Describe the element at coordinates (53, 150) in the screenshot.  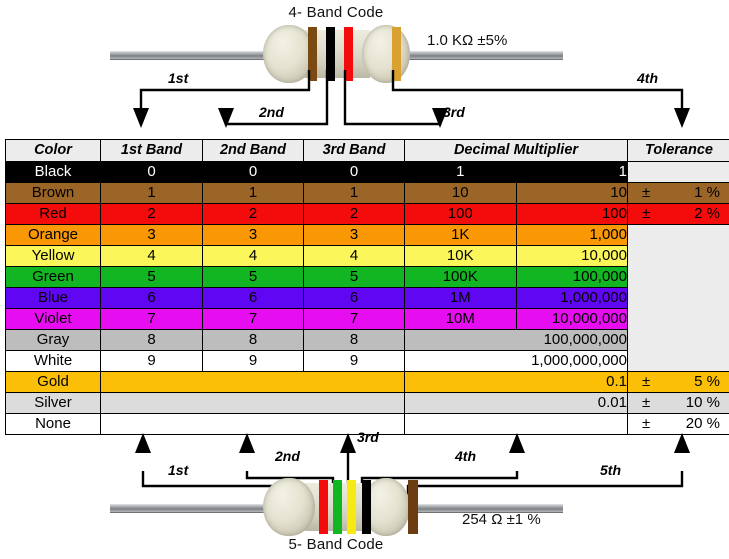
I see `header-color: Color` at that location.